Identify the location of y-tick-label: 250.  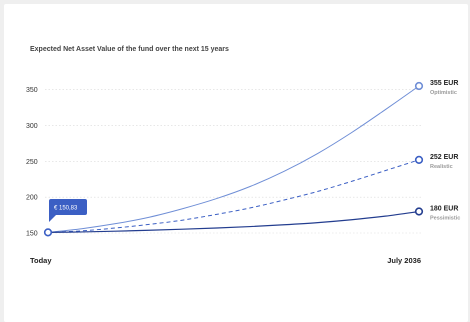
(32, 162).